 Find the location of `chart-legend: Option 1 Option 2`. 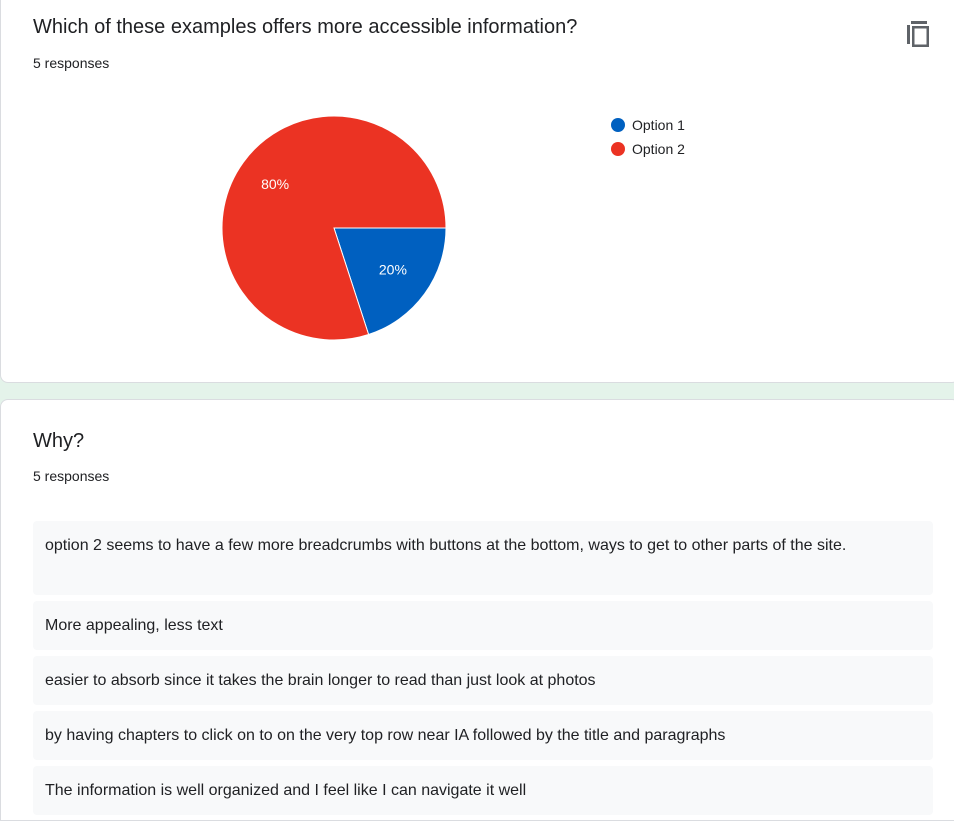

chart-legend: Option 1 Option 2 is located at coordinates (648, 137).